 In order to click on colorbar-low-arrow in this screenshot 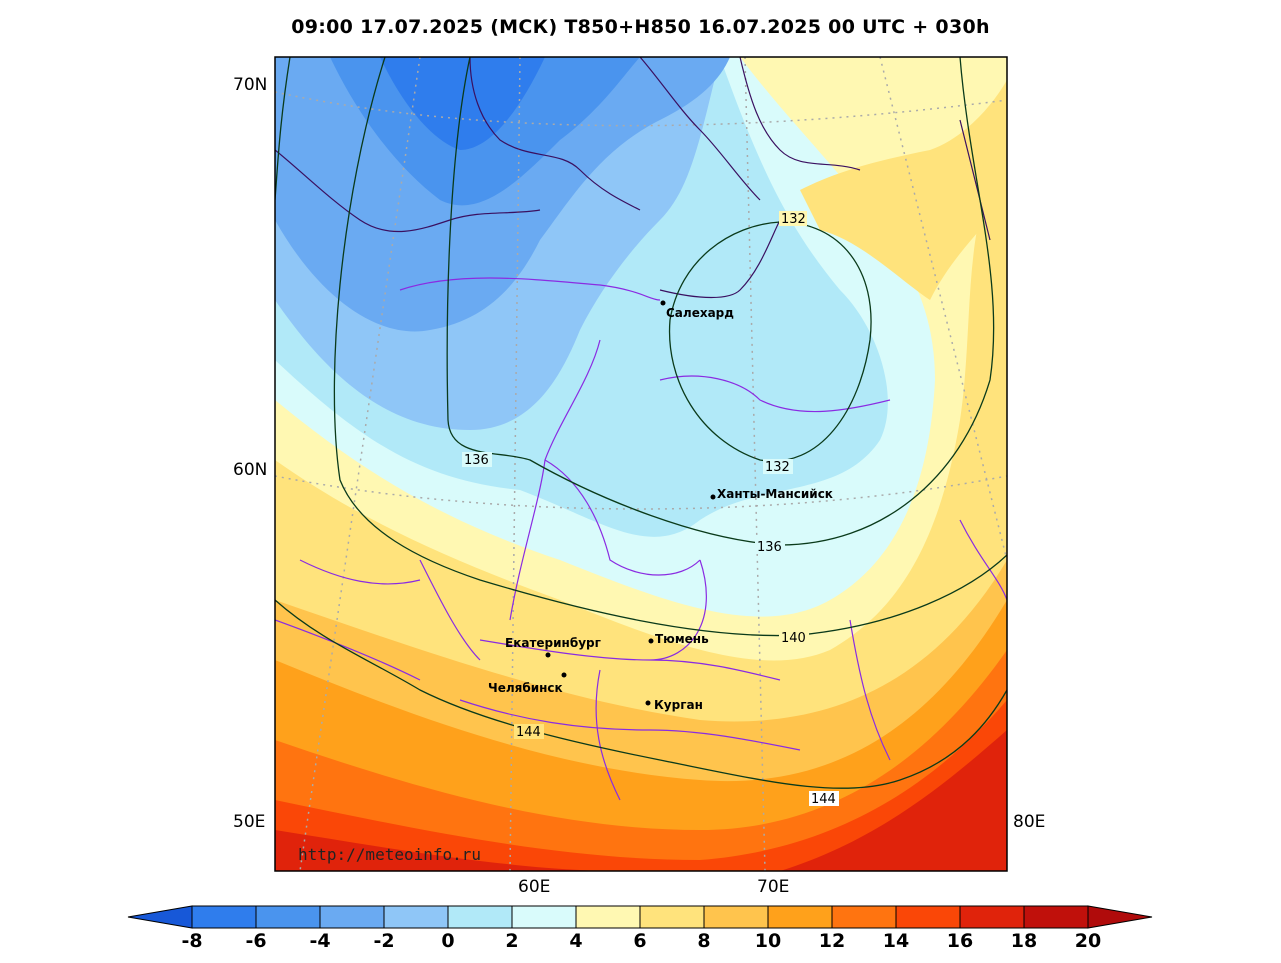, I will do `click(160, 917)`.